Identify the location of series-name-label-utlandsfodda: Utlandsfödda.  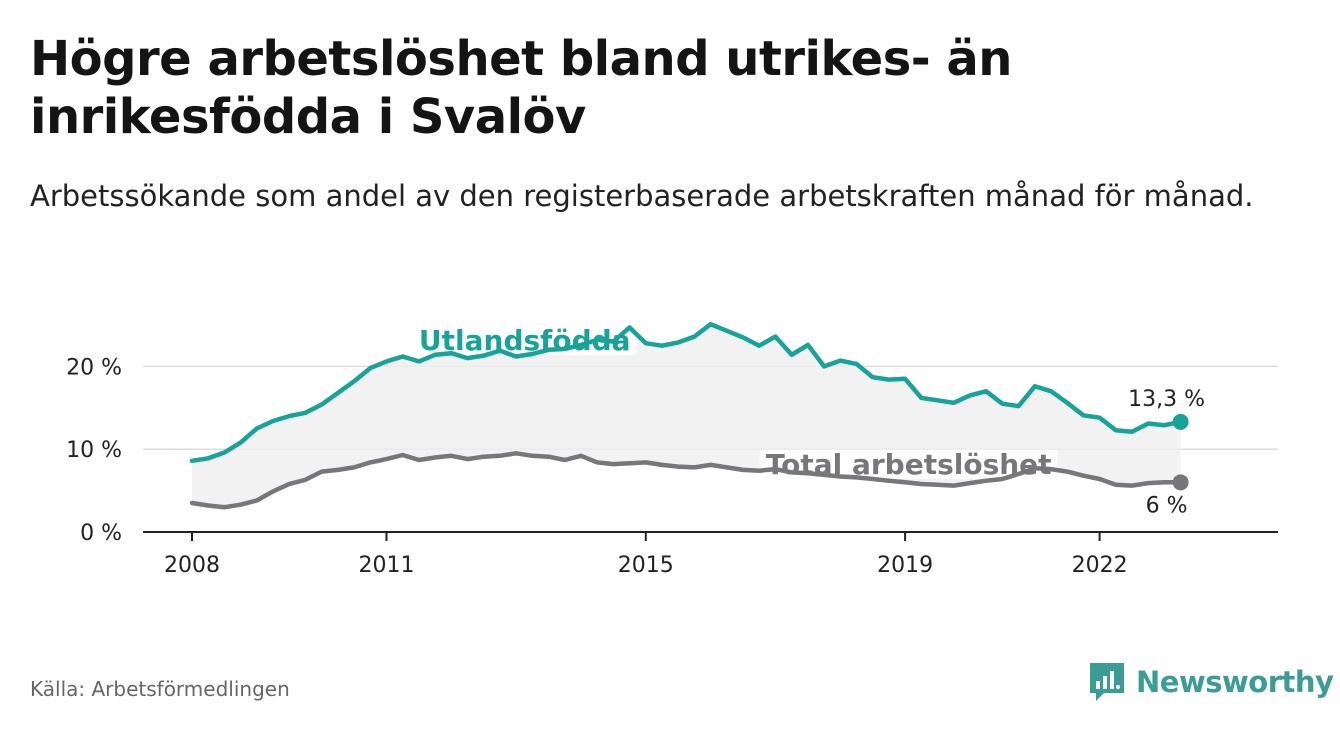
(525, 340).